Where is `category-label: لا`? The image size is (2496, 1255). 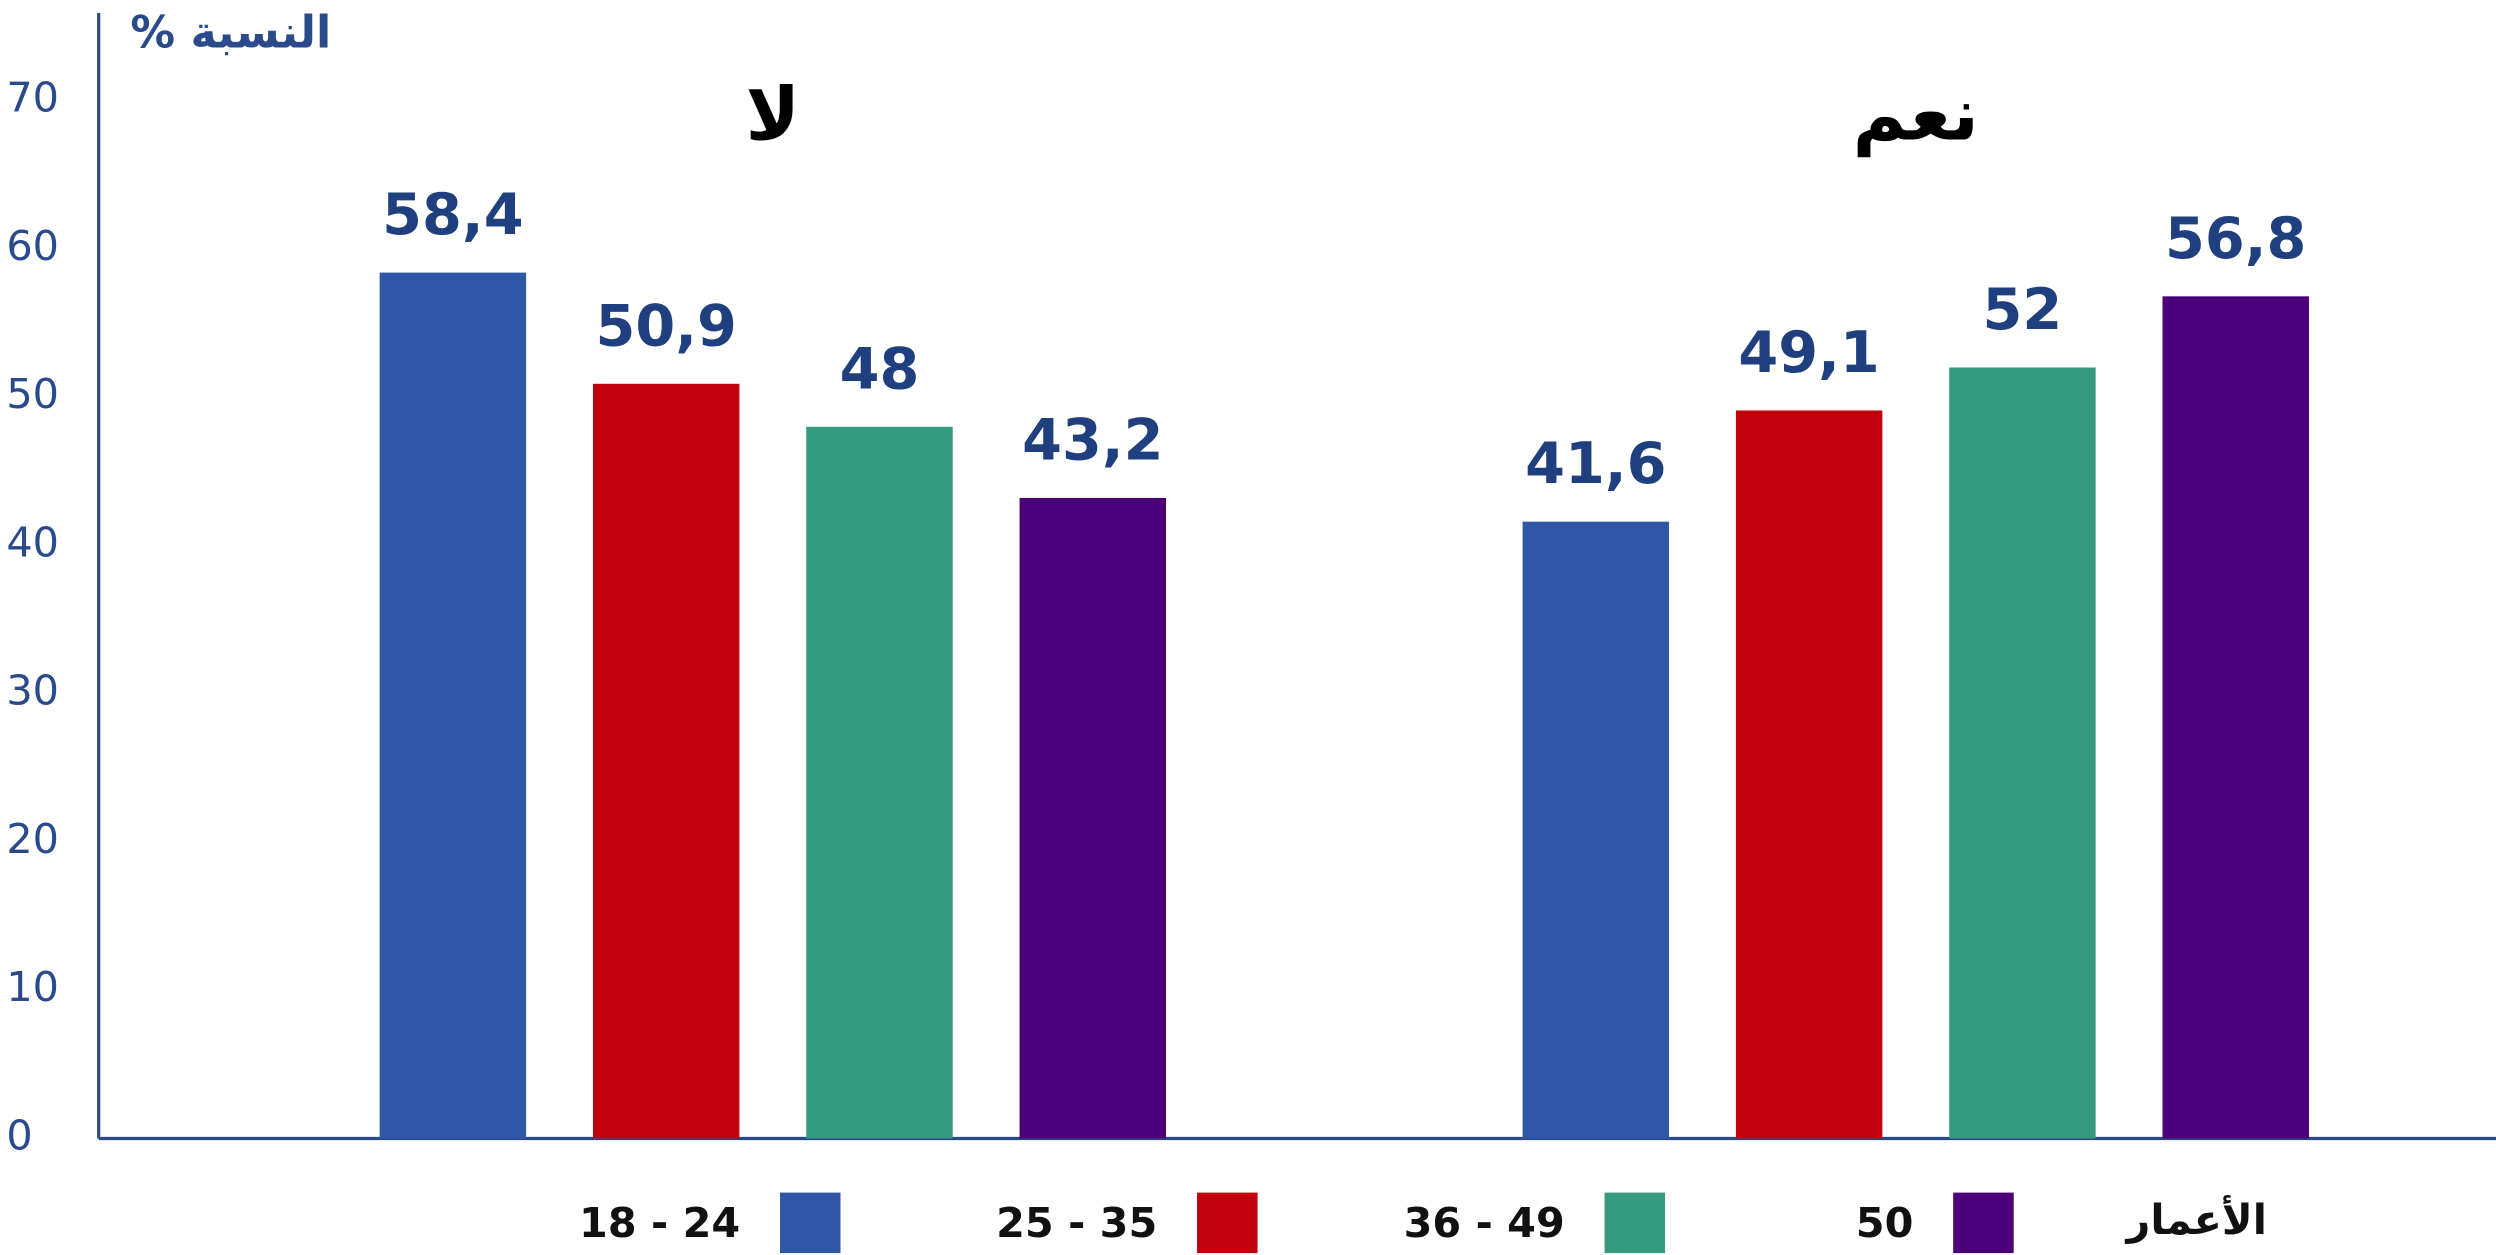 category-label: لا is located at coordinates (773, 115).